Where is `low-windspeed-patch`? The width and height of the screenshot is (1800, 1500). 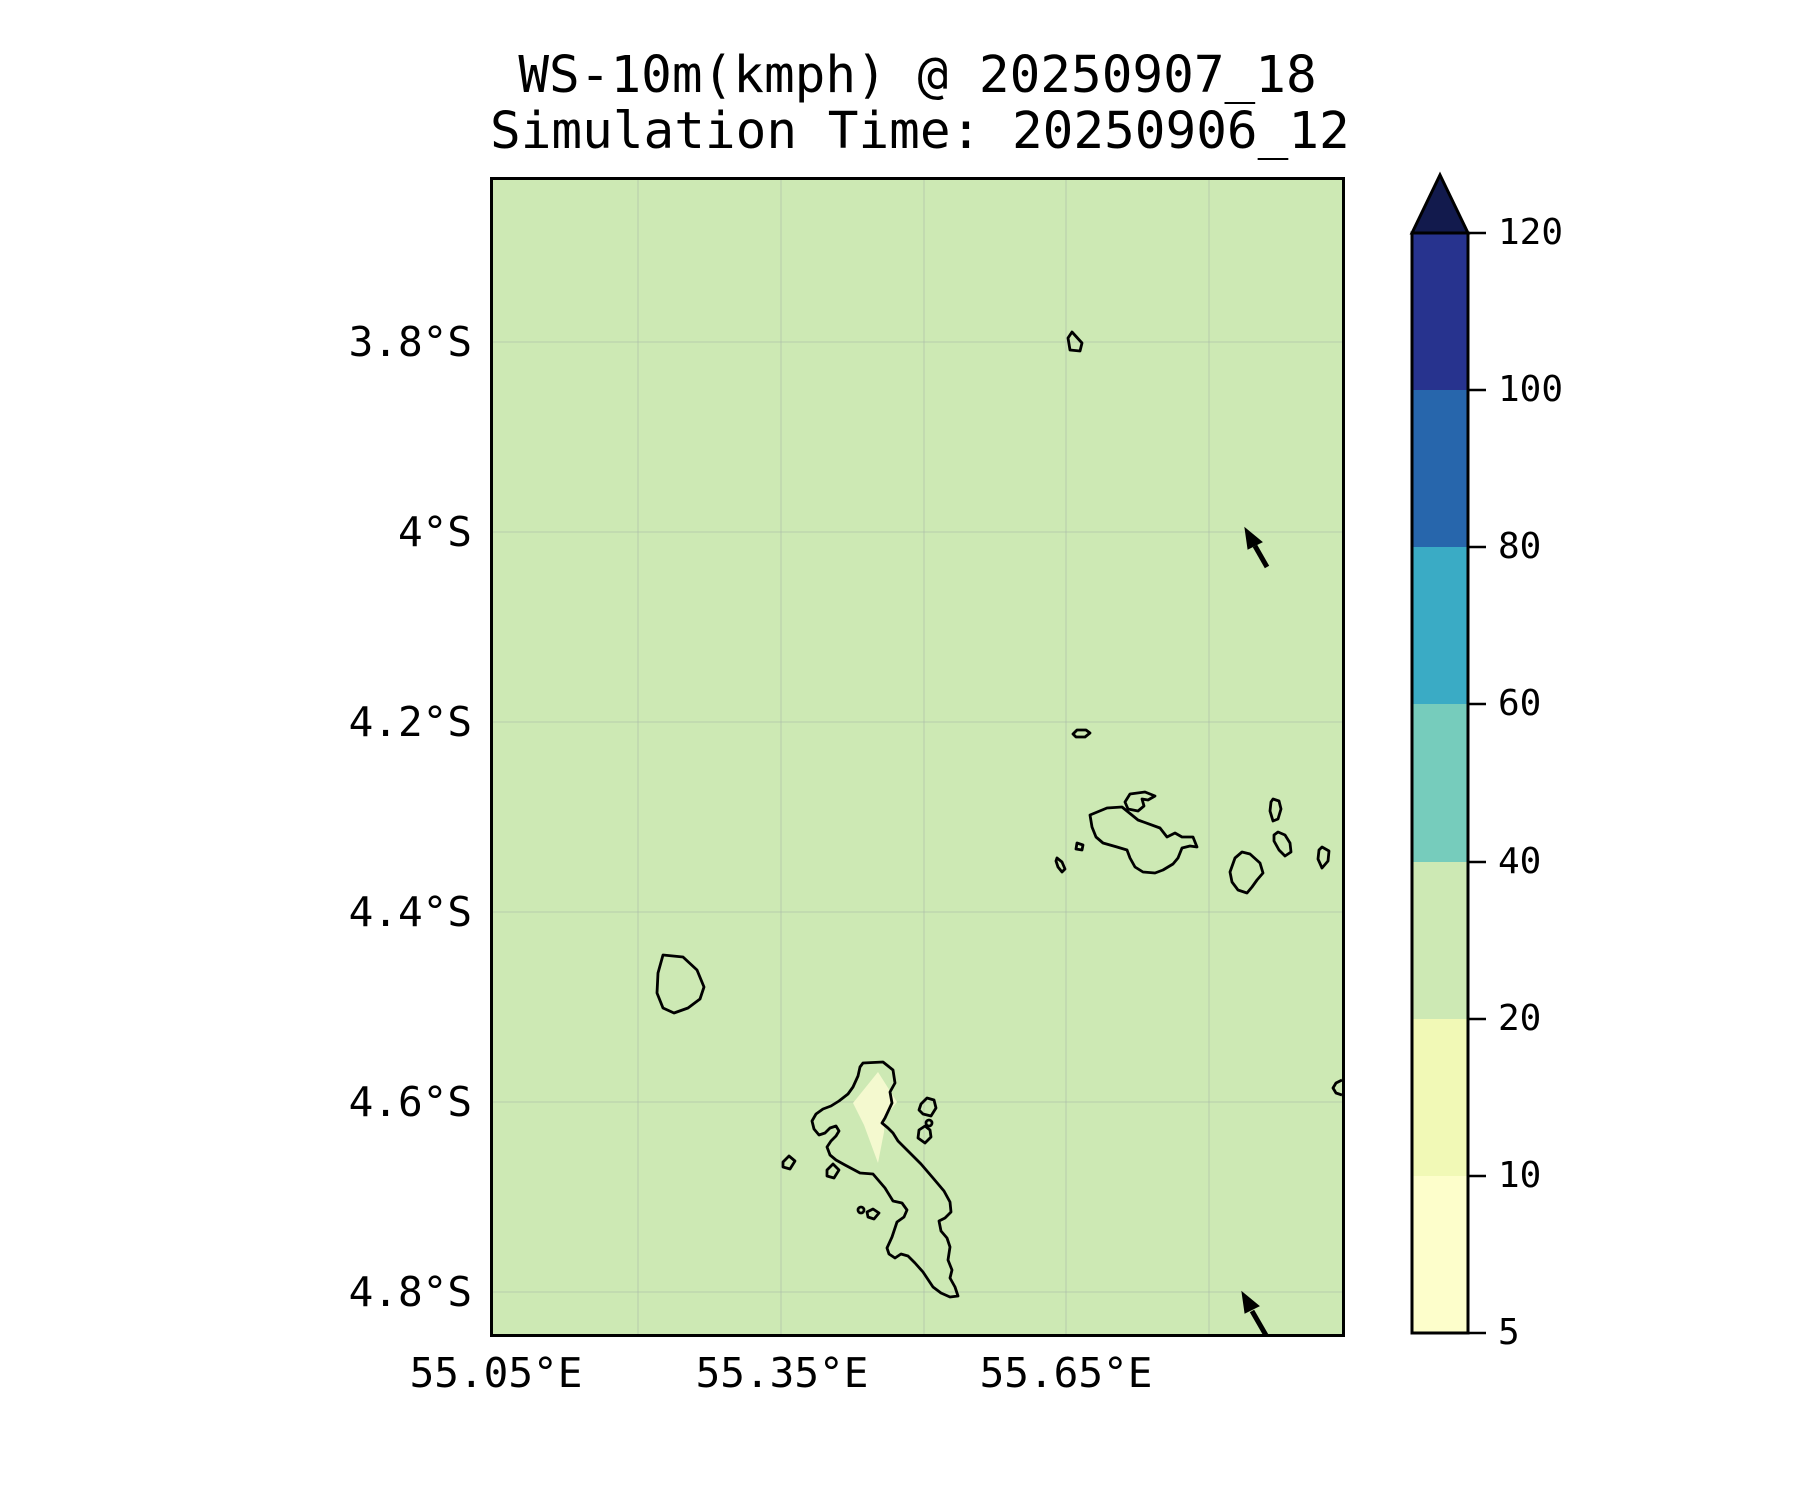 low-windspeed-patch is located at coordinates (875, 1117).